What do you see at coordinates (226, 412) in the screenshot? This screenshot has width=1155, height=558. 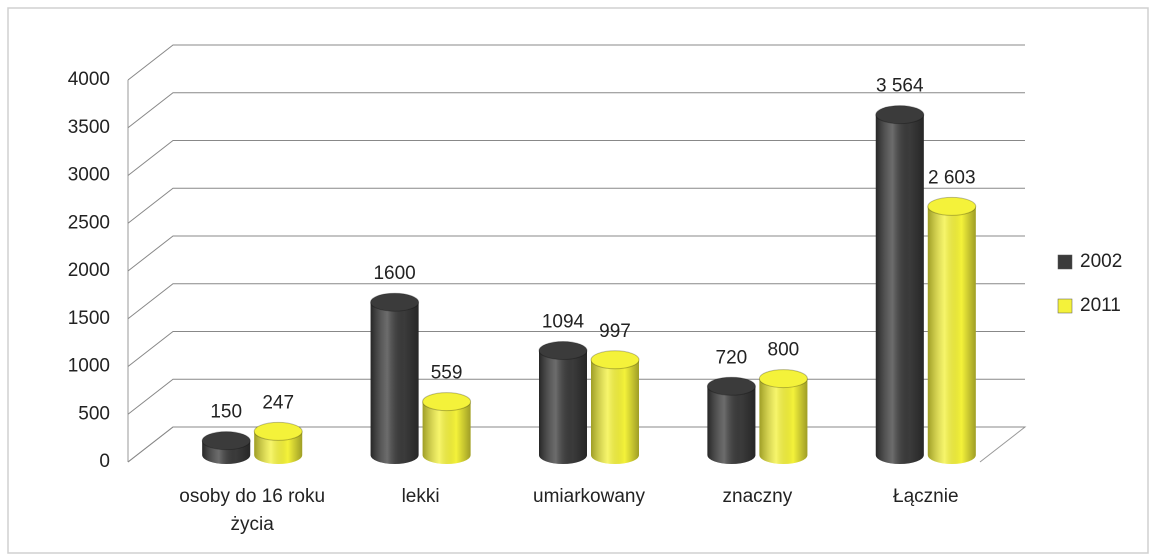 I see `value-label: 150` at bounding box center [226, 412].